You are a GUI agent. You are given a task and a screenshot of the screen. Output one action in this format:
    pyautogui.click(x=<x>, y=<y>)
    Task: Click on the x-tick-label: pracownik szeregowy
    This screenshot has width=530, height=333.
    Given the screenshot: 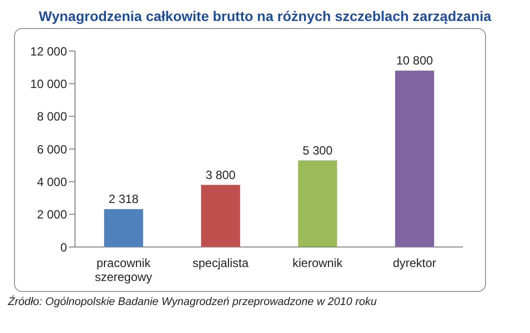 What is the action you would take?
    pyautogui.click(x=123, y=270)
    